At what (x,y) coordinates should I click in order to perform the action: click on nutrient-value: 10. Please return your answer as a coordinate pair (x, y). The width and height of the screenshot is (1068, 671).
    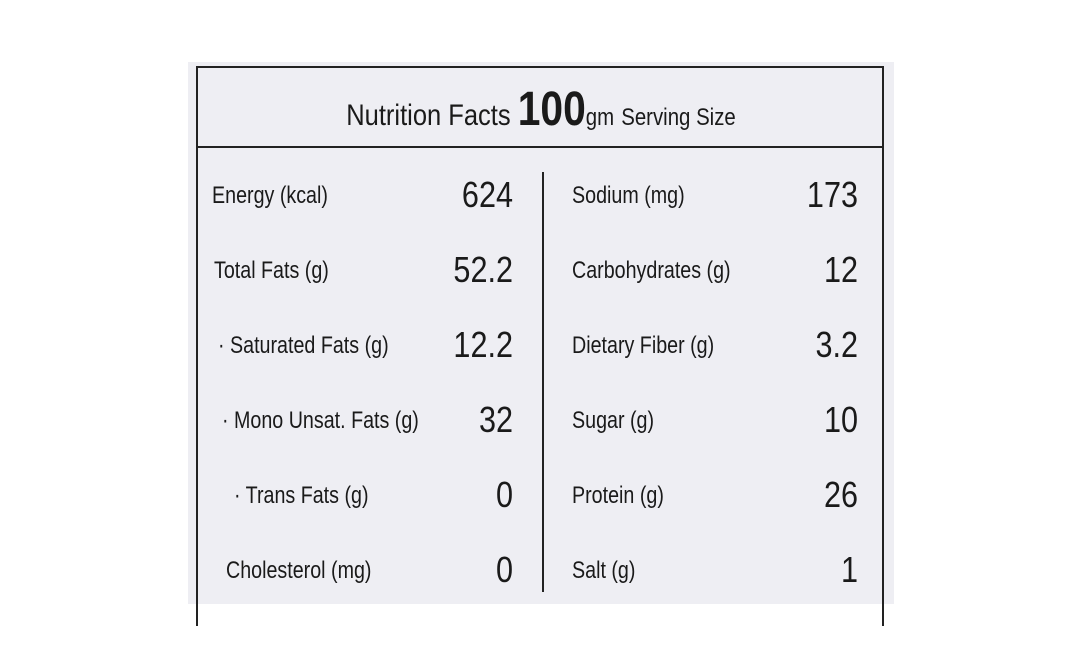
    Looking at the image, I should click on (840, 419).